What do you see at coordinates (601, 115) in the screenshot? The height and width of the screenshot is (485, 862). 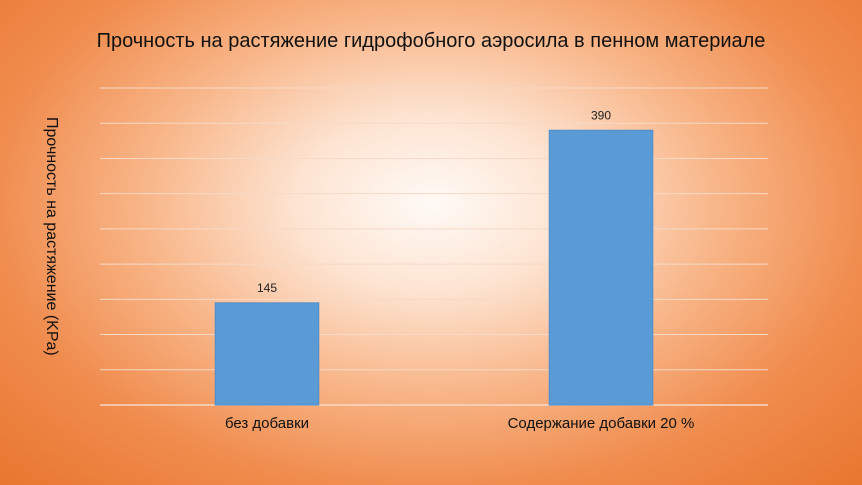 I see `data-label-2: 390` at bounding box center [601, 115].